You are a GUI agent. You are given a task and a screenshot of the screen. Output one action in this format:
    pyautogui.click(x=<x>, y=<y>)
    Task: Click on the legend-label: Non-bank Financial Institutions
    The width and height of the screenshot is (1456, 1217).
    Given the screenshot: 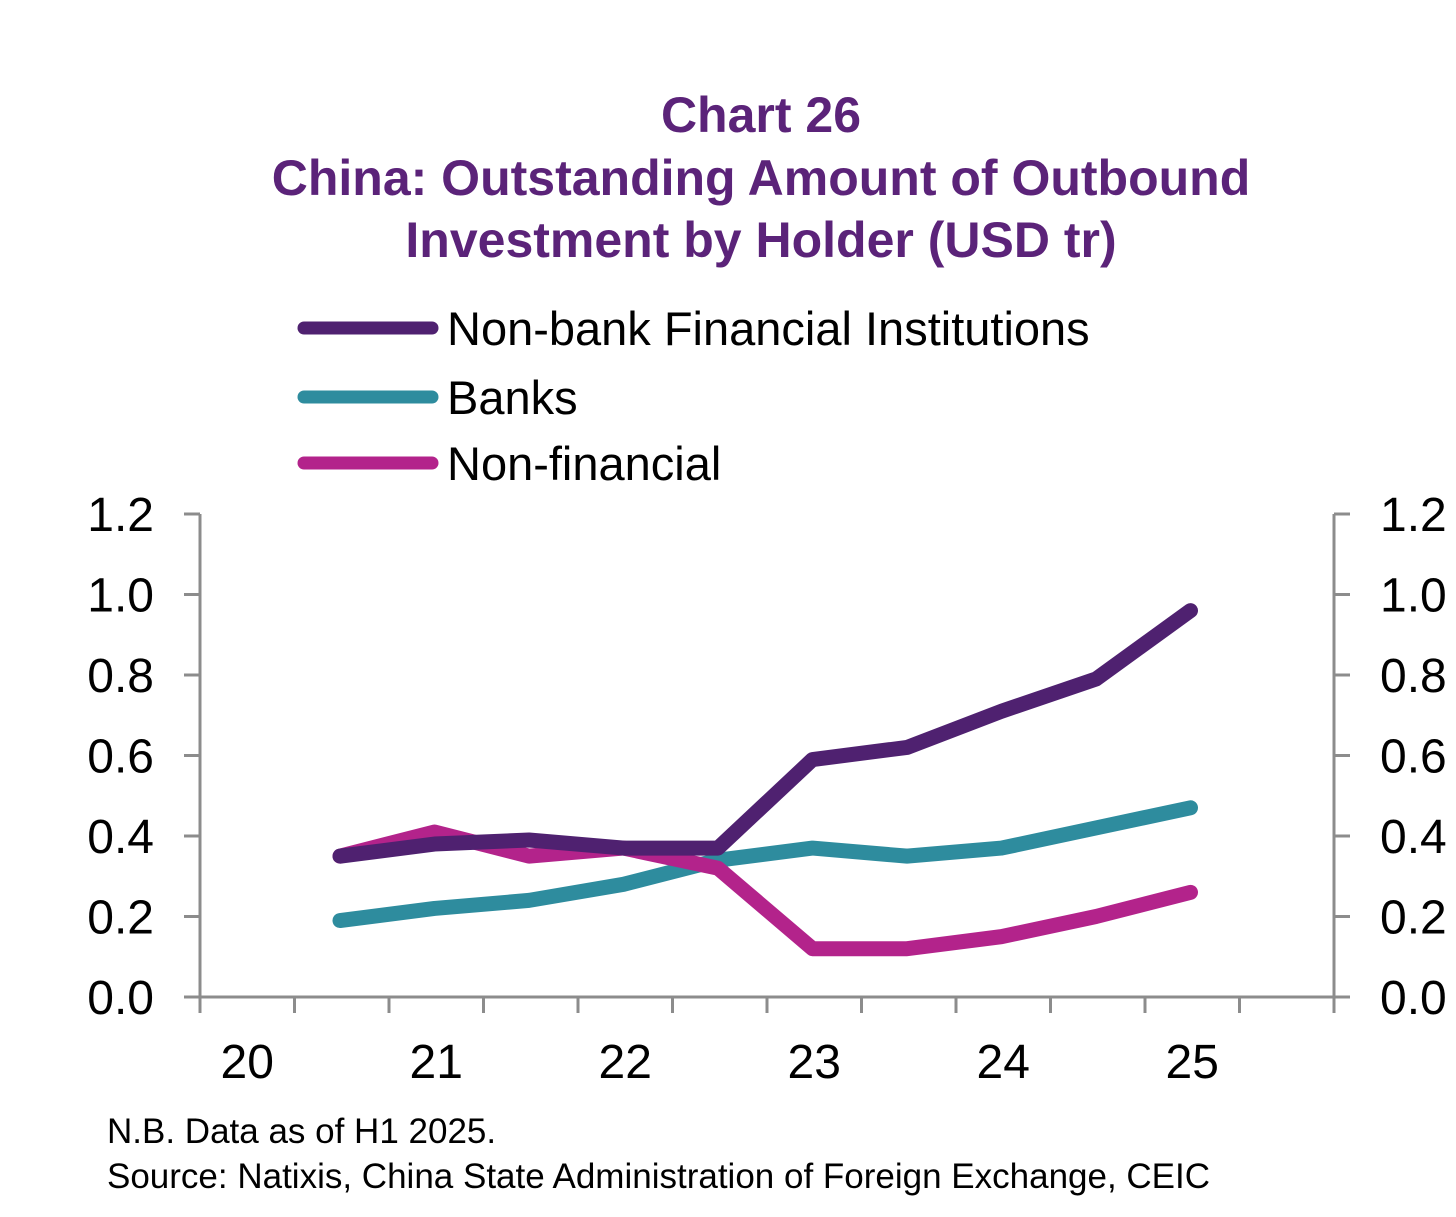 What is the action you would take?
    pyautogui.click(x=768, y=328)
    